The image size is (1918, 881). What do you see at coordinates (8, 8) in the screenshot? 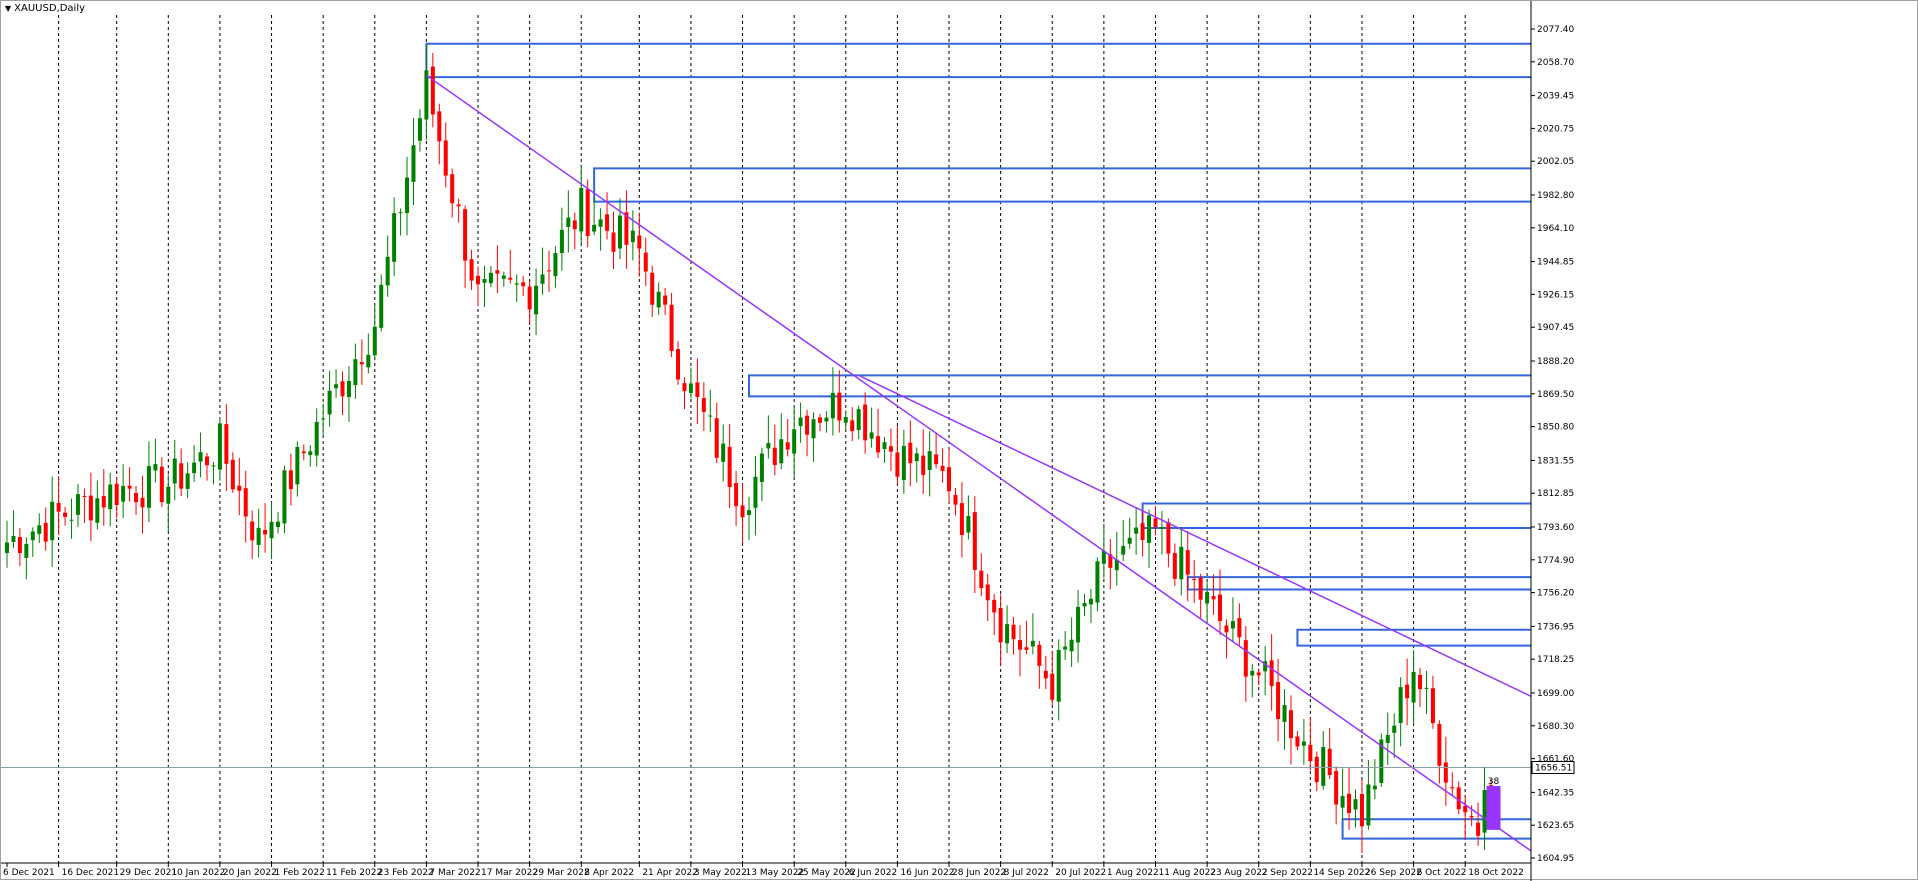
I see `triangle-down-icon: ▼` at bounding box center [8, 8].